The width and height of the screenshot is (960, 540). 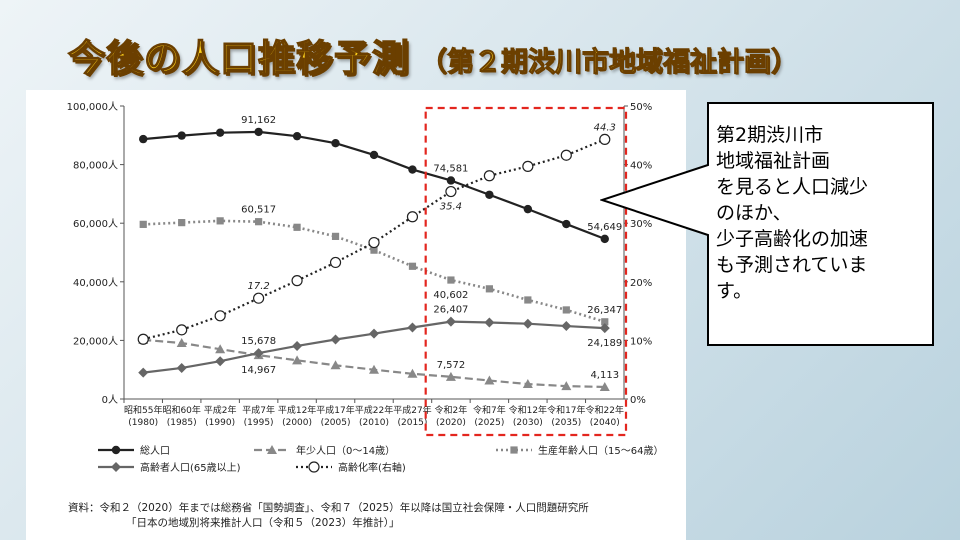 What do you see at coordinates (345, 450) in the screenshot?
I see `legend-label: 年少人口（0～14歳）` at bounding box center [345, 450].